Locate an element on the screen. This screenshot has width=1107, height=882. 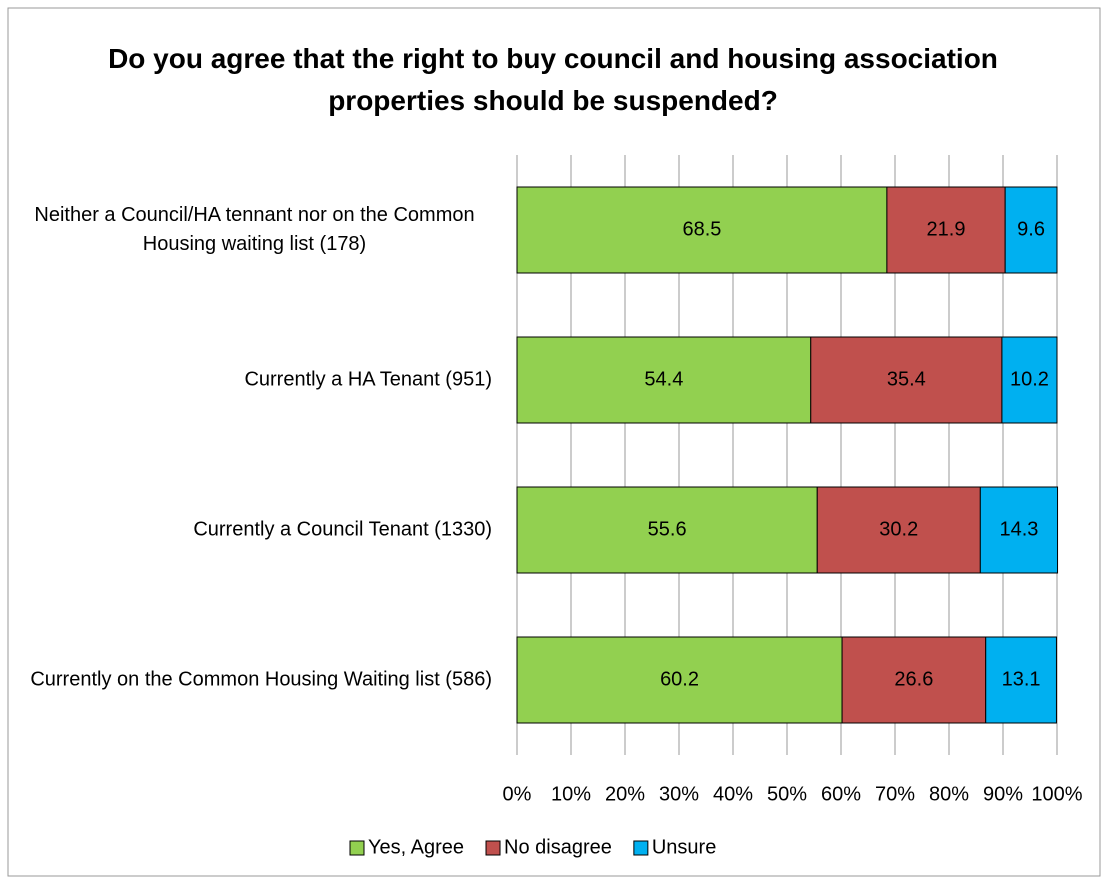
legend-label: No disagree is located at coordinates (558, 847).